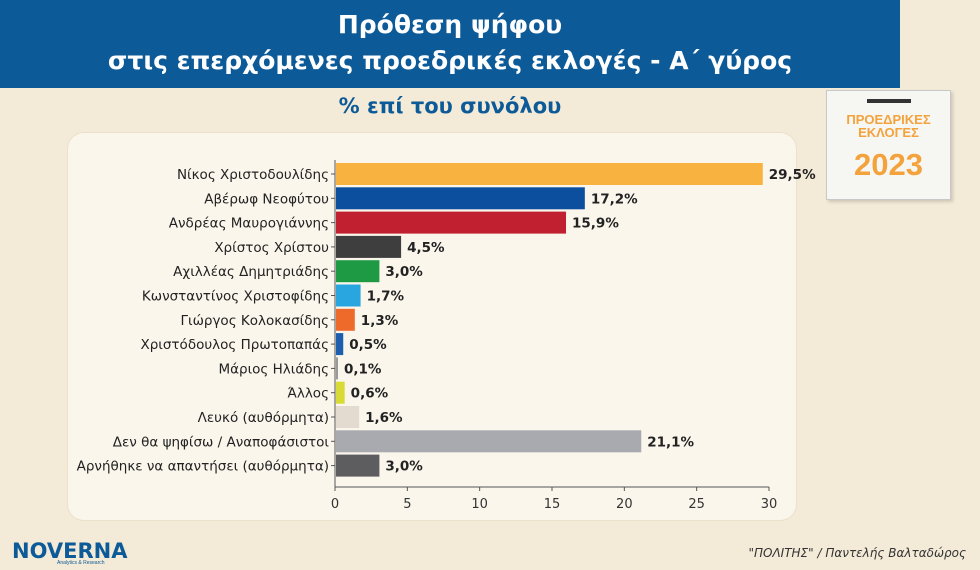 The width and height of the screenshot is (980, 570). I want to click on category-label: Αχιλλέας Δημητριάδης, so click(251, 272).